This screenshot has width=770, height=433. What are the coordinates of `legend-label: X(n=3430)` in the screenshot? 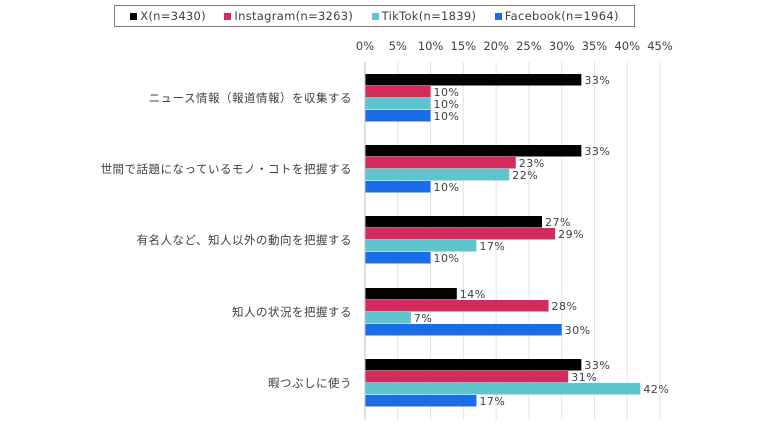 It's located at (173, 16).